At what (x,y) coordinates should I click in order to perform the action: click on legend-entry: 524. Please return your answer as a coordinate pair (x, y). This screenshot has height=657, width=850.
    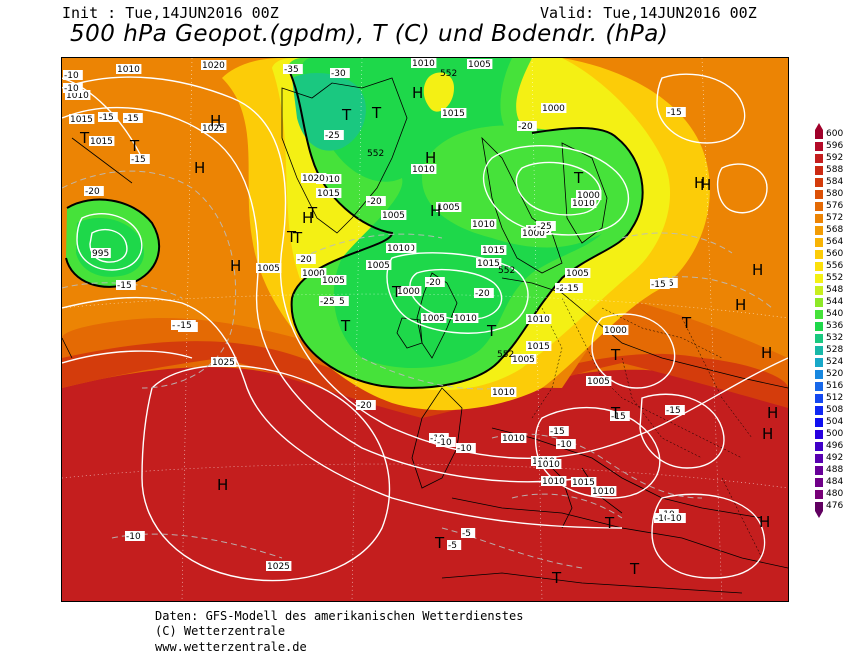
    Looking at the image, I should click on (831, 362).